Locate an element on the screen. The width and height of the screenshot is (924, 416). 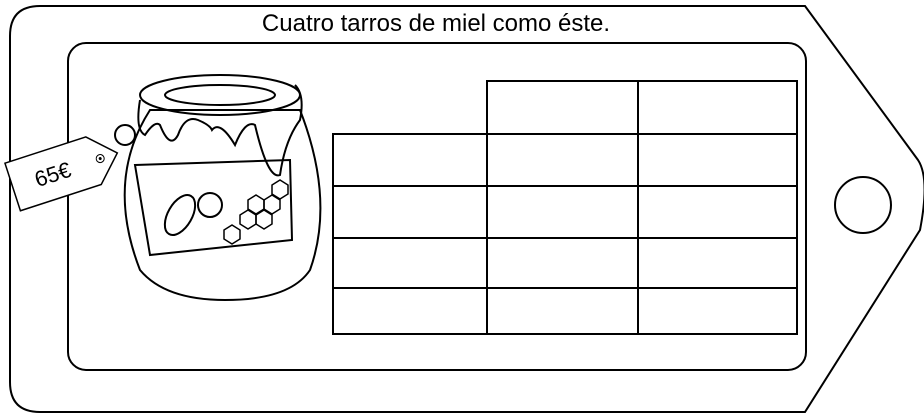
honey-jar is located at coordinates (218, 188).